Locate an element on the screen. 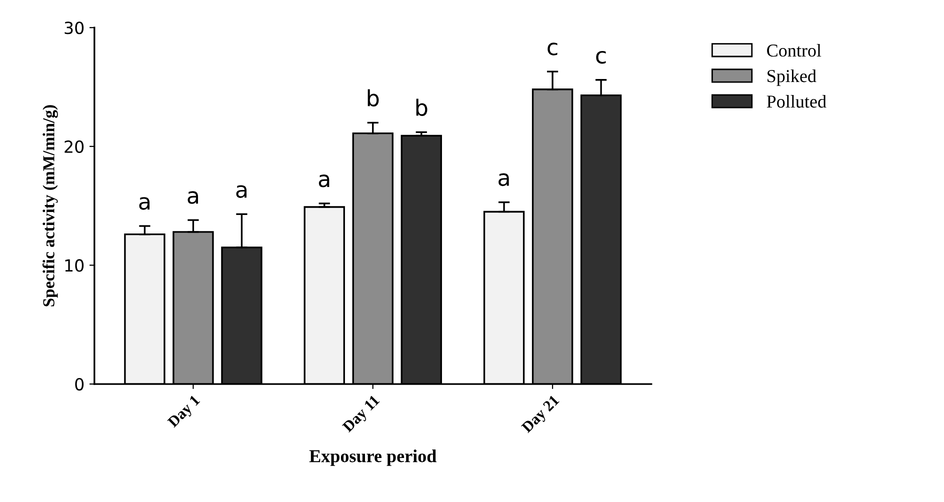 The image size is (944, 502). x-tick-label: Day 1 is located at coordinates (184, 412).